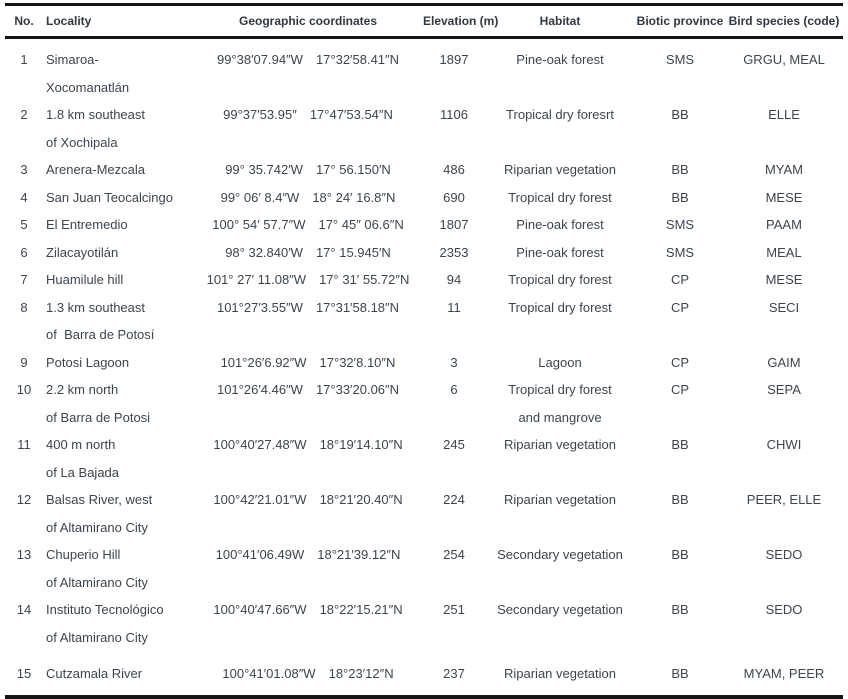  Describe the element at coordinates (259, 224) in the screenshot. I see `longitude-value: 100° 54′ 57.7″W` at that location.